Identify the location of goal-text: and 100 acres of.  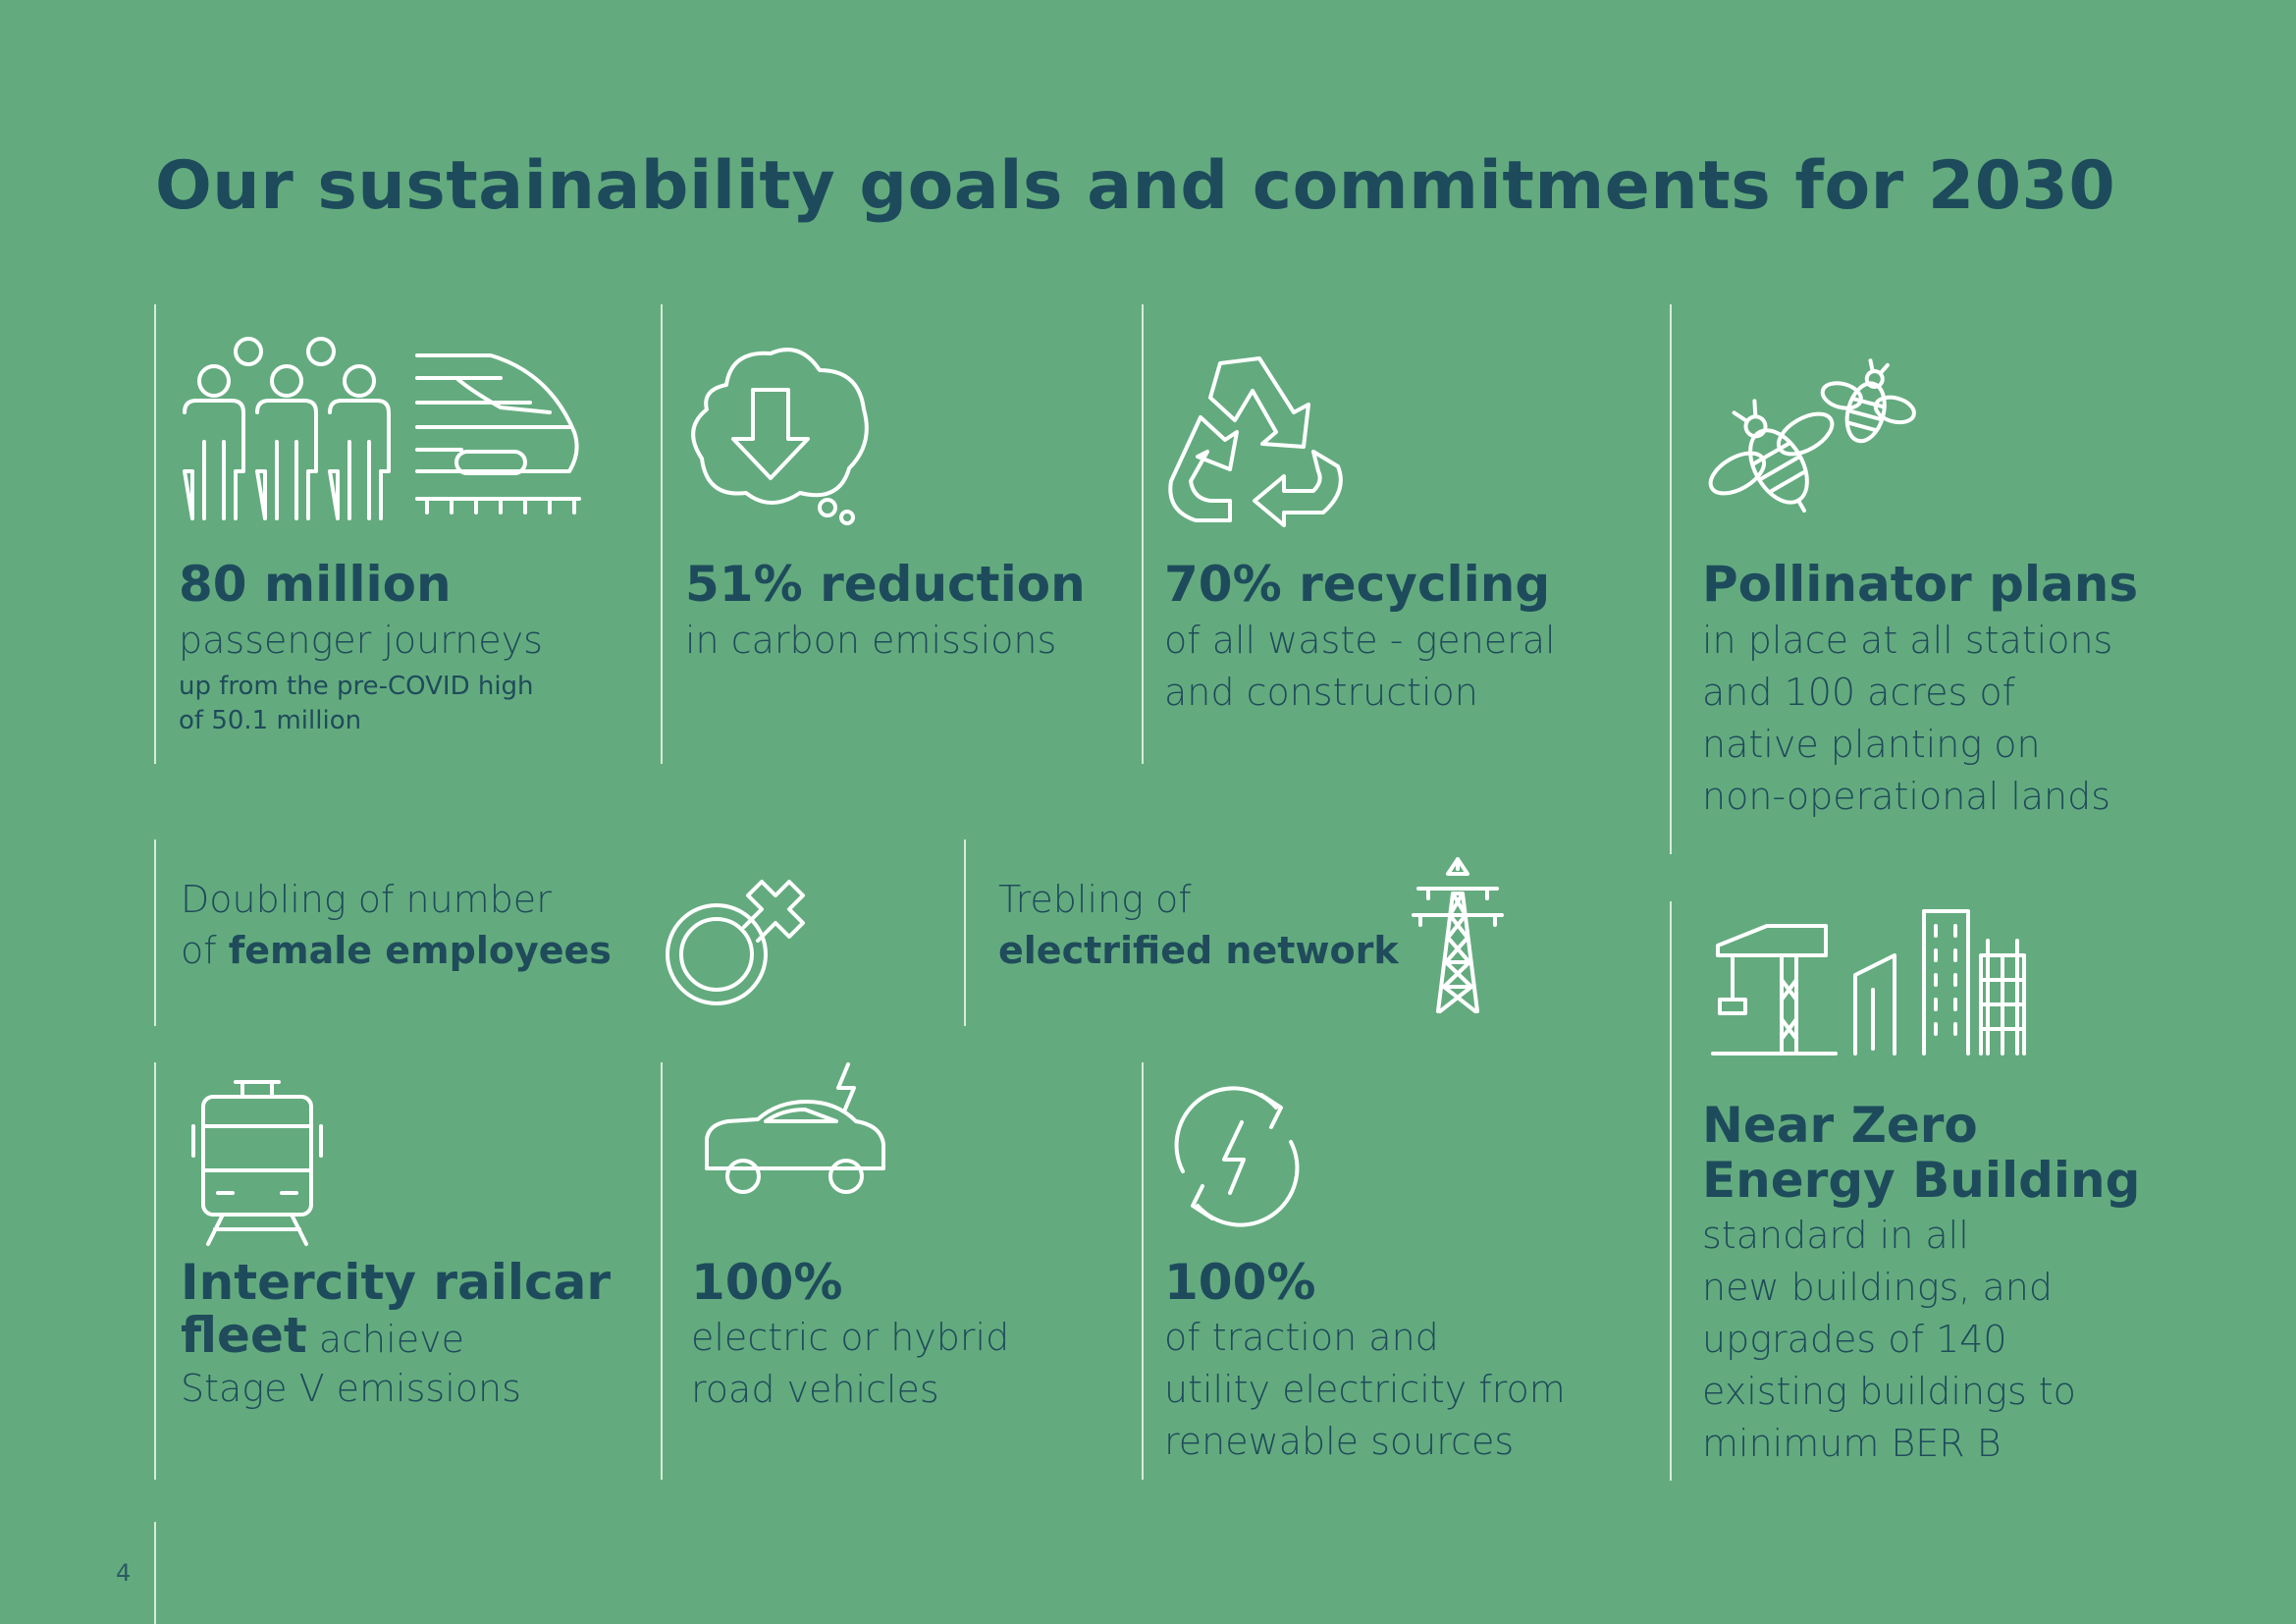
(1859, 692).